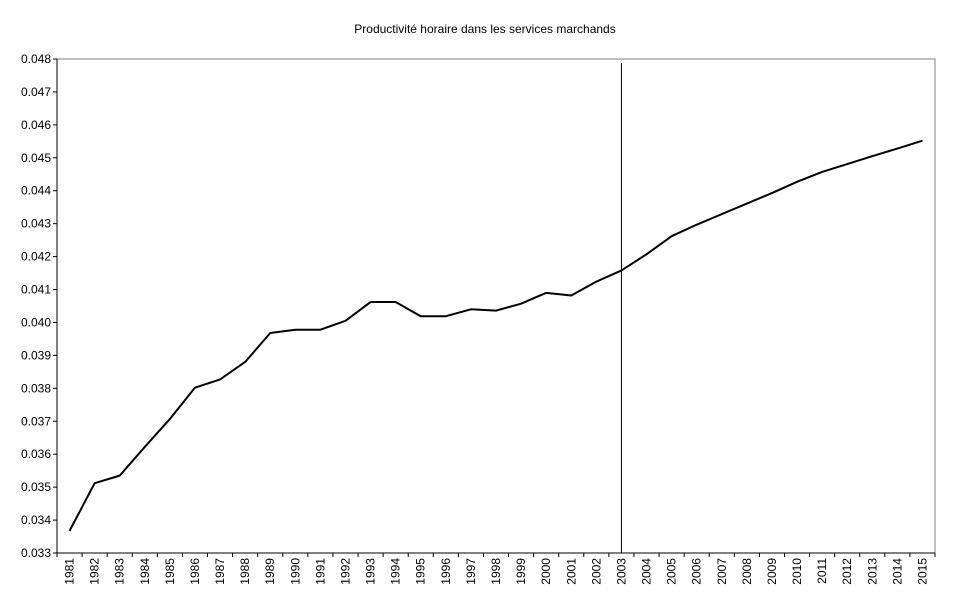 Image resolution: width=970 pixels, height=608 pixels. I want to click on x-tick-label: 1992, so click(345, 571).